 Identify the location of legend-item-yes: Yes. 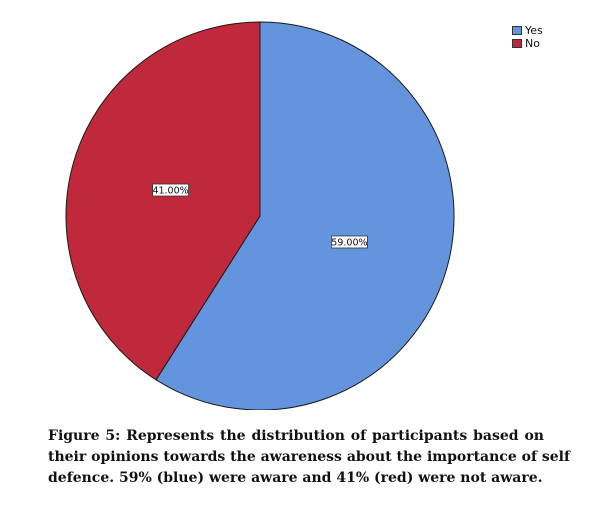
(527, 30).